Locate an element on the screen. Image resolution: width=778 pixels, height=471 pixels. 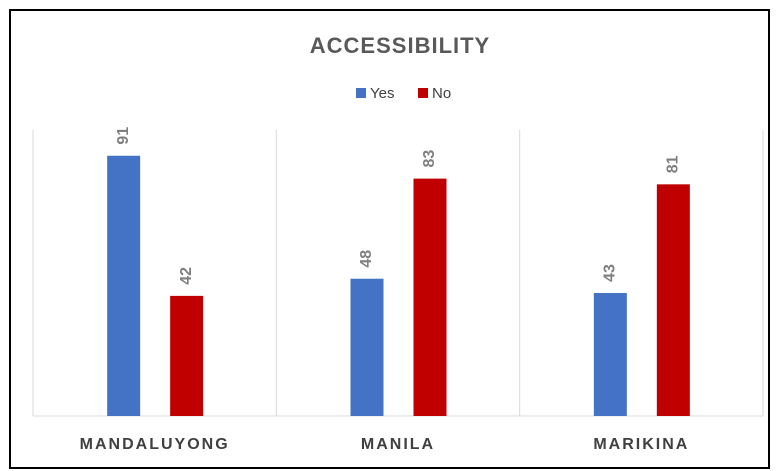
value-label: 48 is located at coordinates (366, 259).